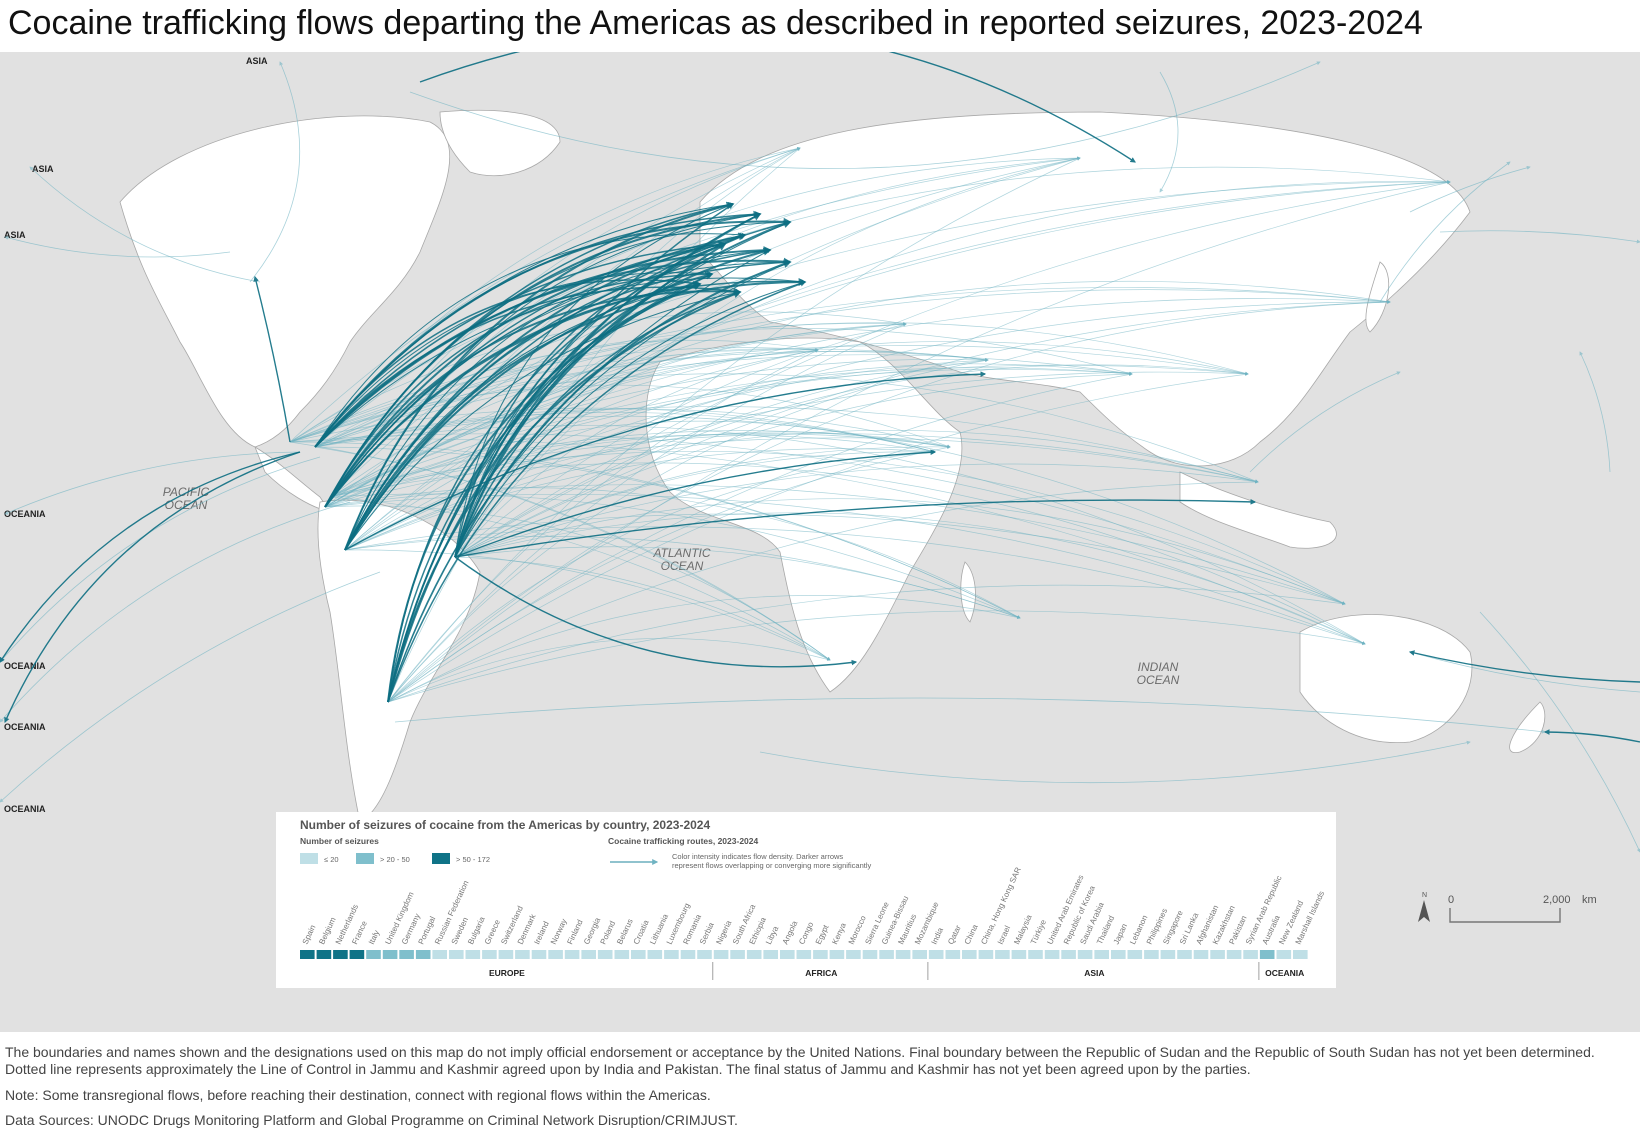  Describe the element at coordinates (896, 971) in the screenshot. I see `region-row: EUROPE AFRICA ASIA OCEANIA` at that location.